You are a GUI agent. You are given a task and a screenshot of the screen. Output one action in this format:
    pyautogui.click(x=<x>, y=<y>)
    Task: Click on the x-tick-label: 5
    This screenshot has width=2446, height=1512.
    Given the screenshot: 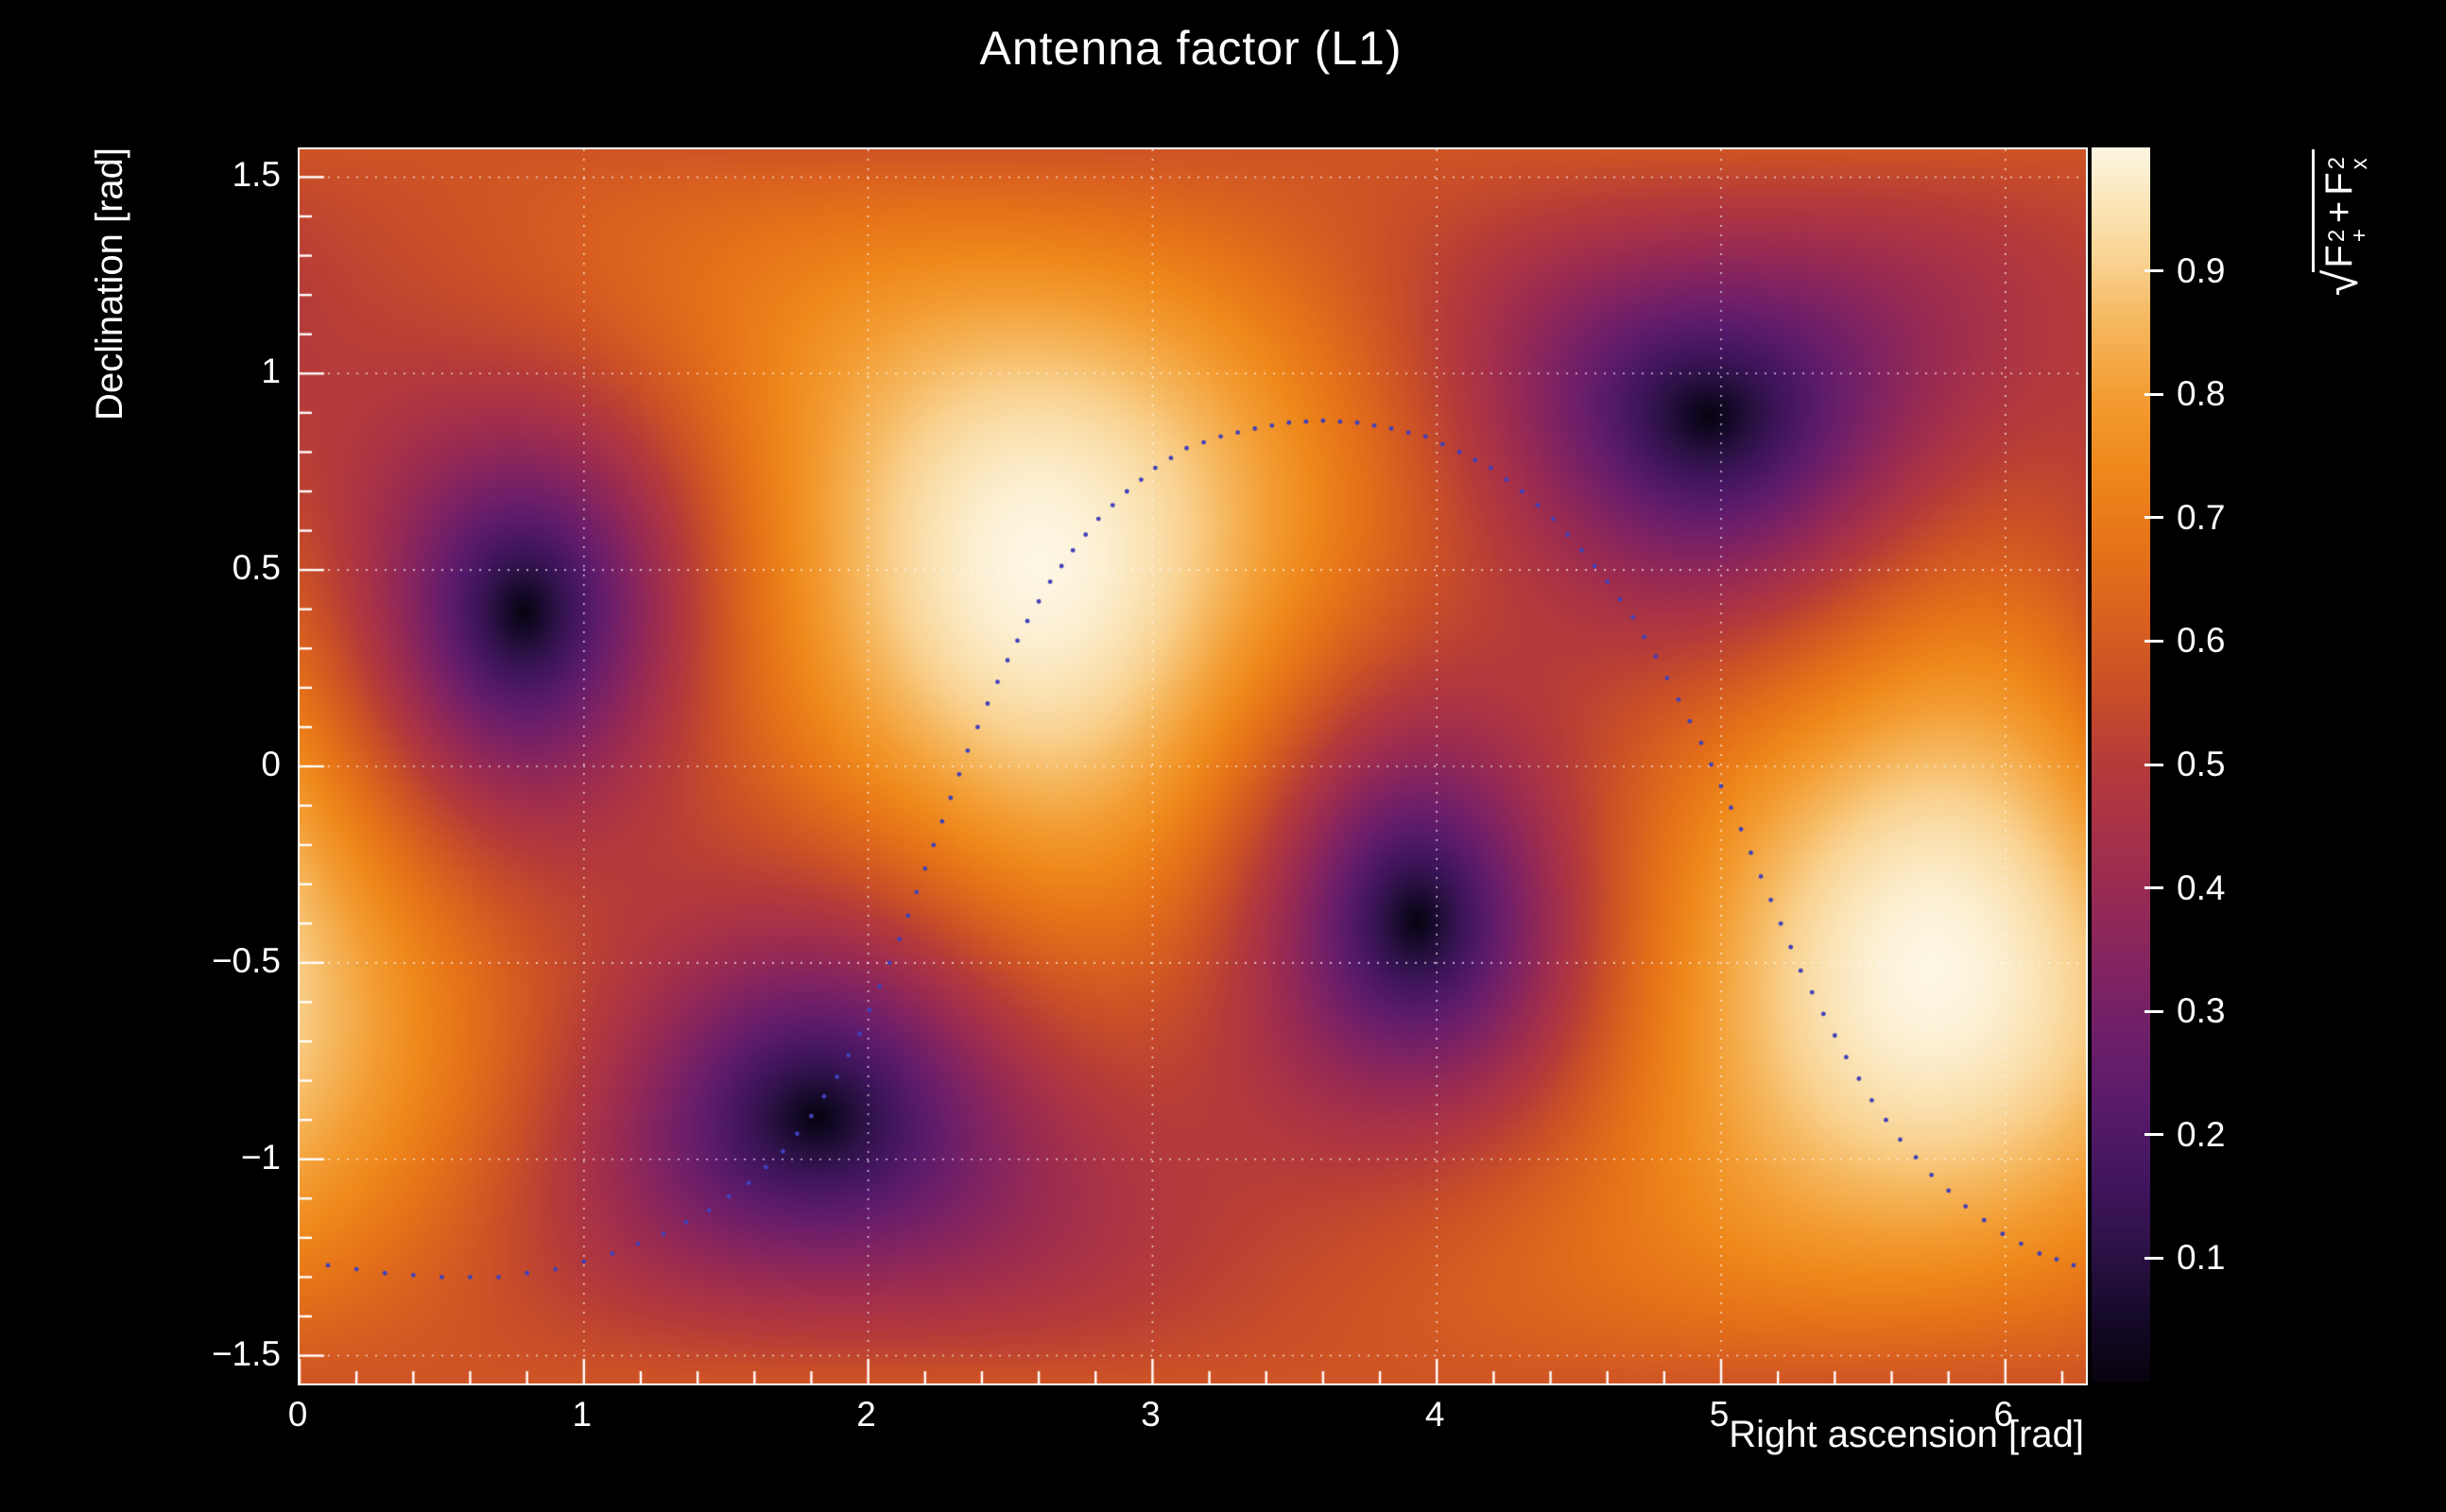 What is the action you would take?
    pyautogui.click(x=1720, y=1414)
    